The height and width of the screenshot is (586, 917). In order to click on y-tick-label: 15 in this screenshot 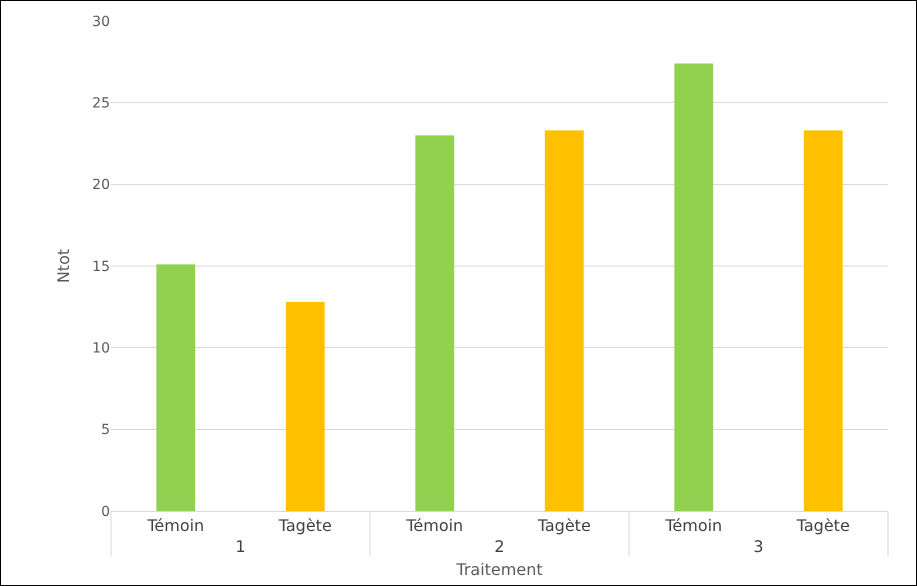, I will do `click(101, 266)`.